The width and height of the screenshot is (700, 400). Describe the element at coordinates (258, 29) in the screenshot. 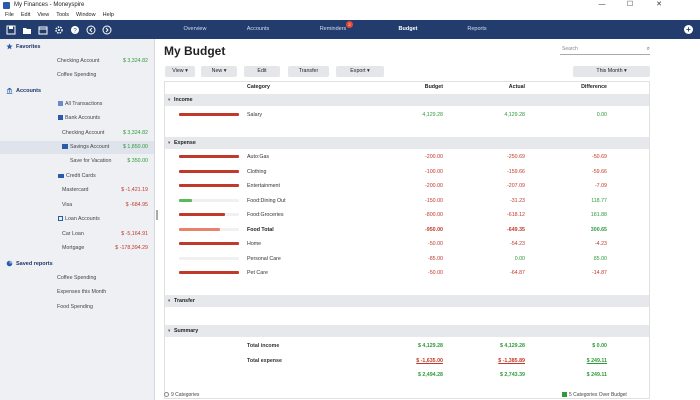

I see `tab-accounts: Accounts` at that location.